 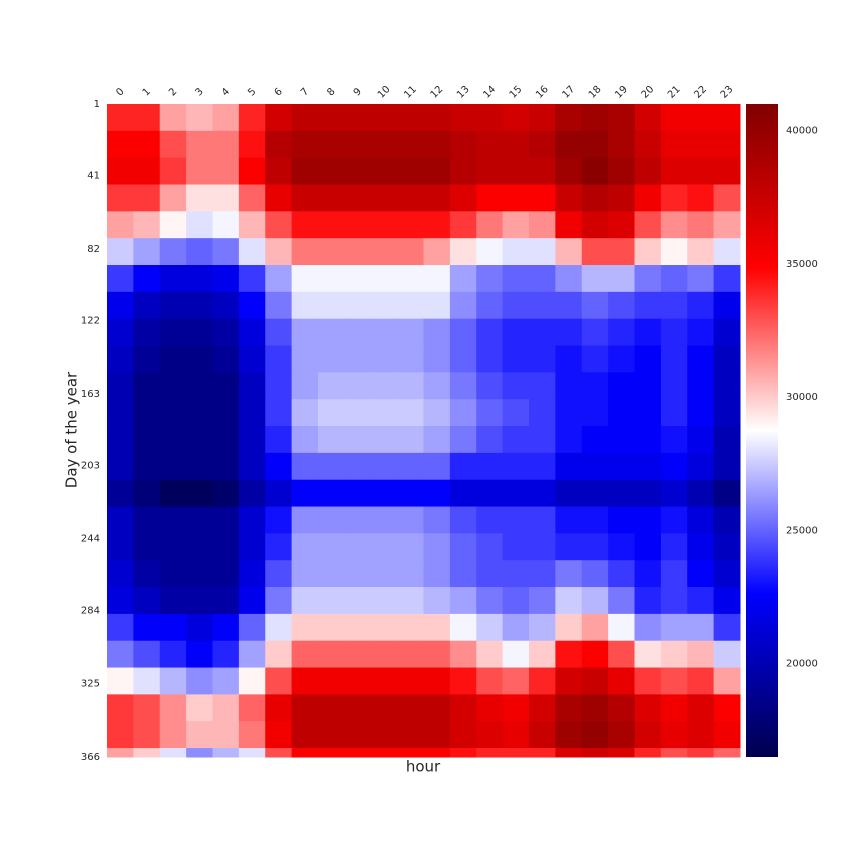 I want to click on x-tick-label: 19, so click(x=621, y=92).